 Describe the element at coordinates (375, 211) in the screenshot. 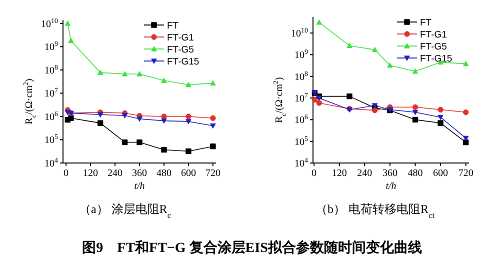

I see `text: （b） 电荷转移电阻R$_{ct}$` at that location.